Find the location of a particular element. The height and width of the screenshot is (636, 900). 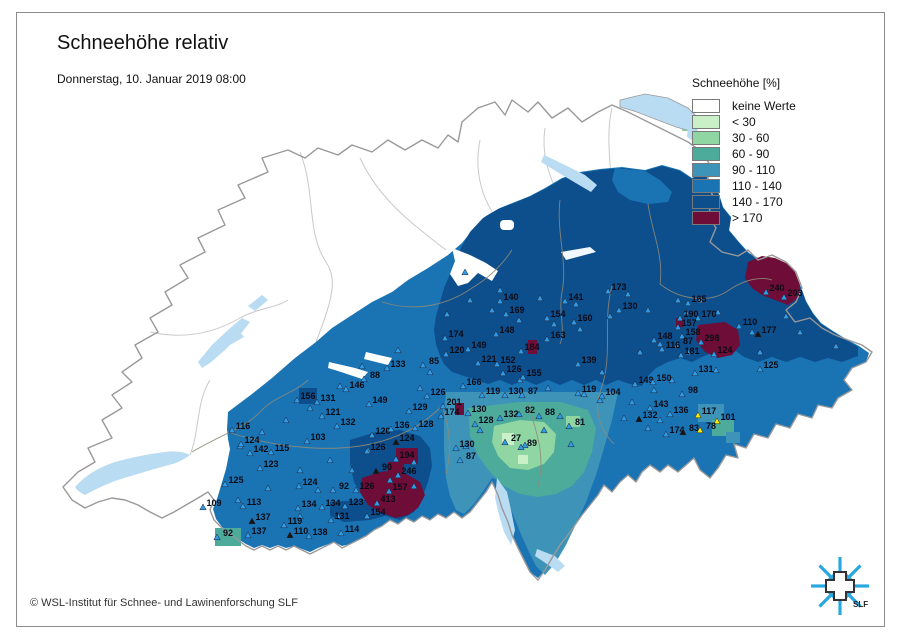

cell-dark is located at coordinates (308, 396).